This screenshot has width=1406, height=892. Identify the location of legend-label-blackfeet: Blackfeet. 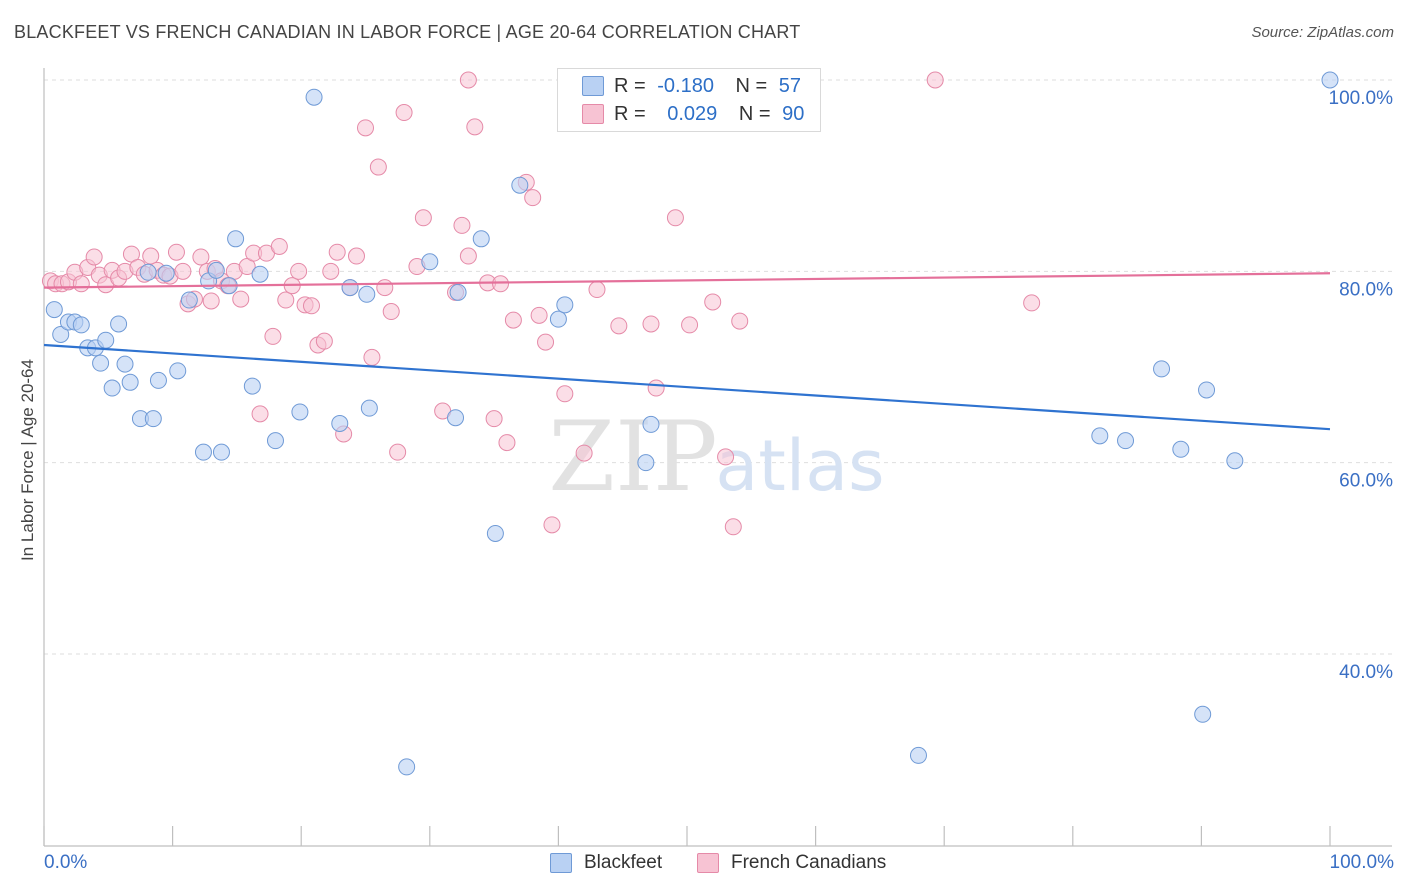
(623, 862).